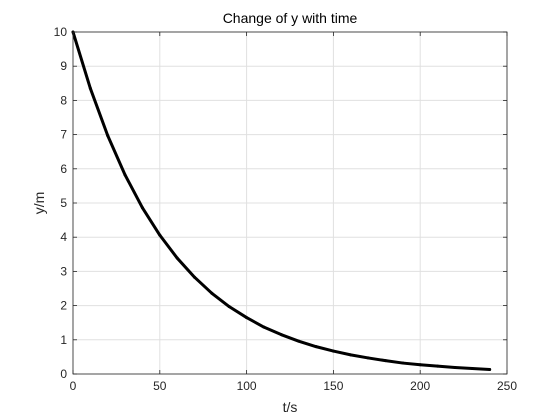  Describe the element at coordinates (73, 386) in the screenshot. I see `x-tick-label: 0` at that location.